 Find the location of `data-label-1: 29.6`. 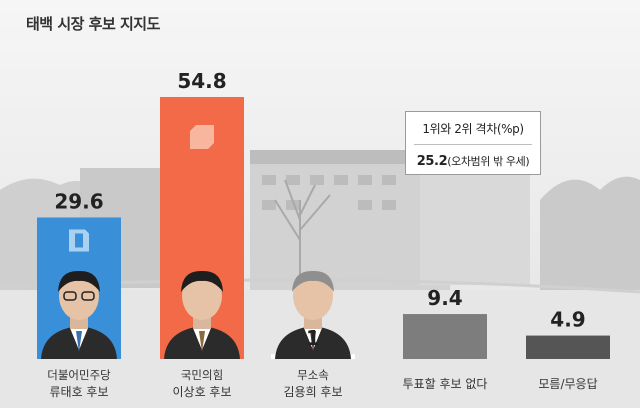

data-label-1: 29.6 is located at coordinates (78, 201).